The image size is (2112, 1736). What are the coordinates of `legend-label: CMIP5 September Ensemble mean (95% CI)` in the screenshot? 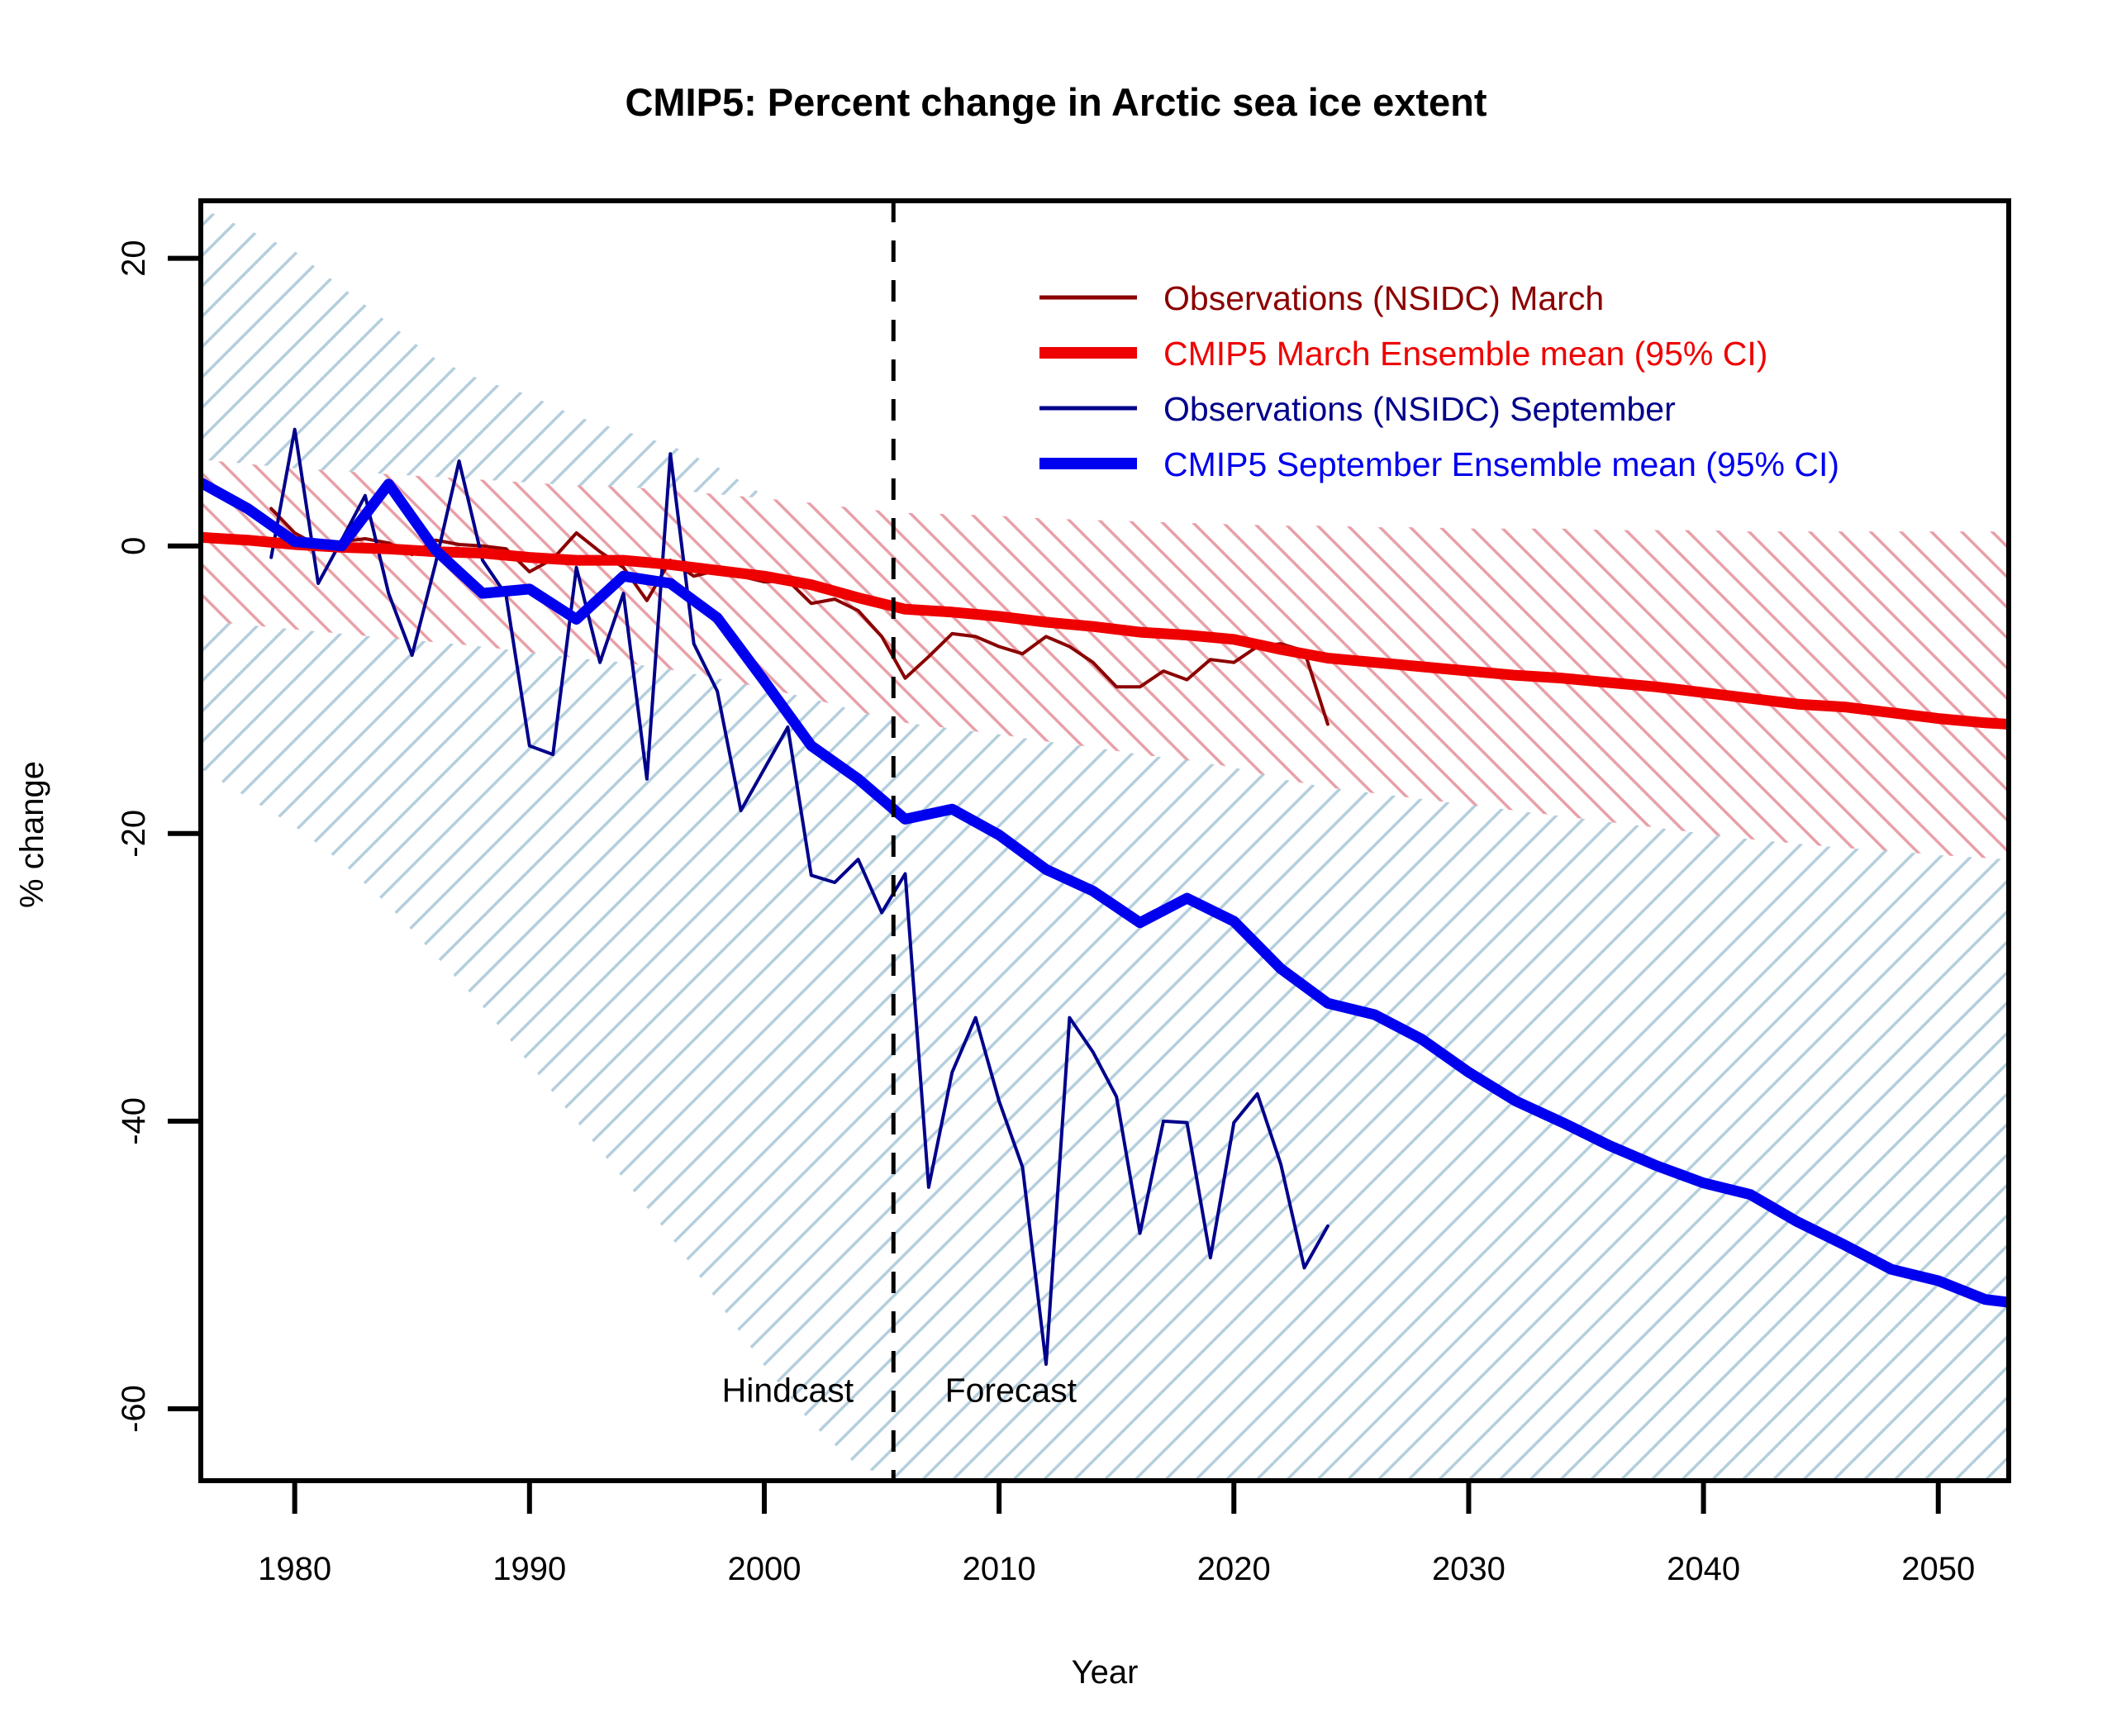 It's located at (1501, 464).